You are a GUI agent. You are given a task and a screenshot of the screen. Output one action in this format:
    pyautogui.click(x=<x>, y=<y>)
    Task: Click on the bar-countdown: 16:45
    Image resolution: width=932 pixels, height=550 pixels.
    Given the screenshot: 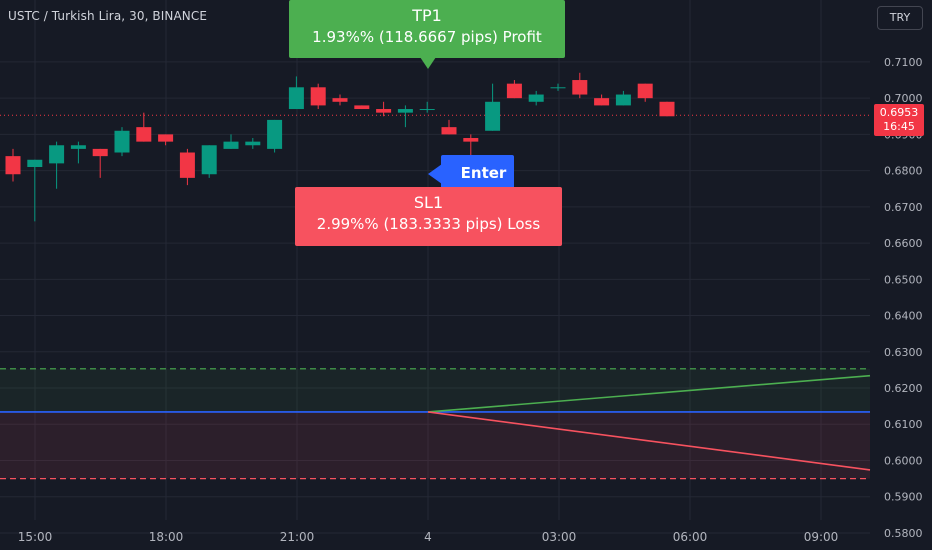 What is the action you would take?
    pyautogui.click(x=899, y=126)
    